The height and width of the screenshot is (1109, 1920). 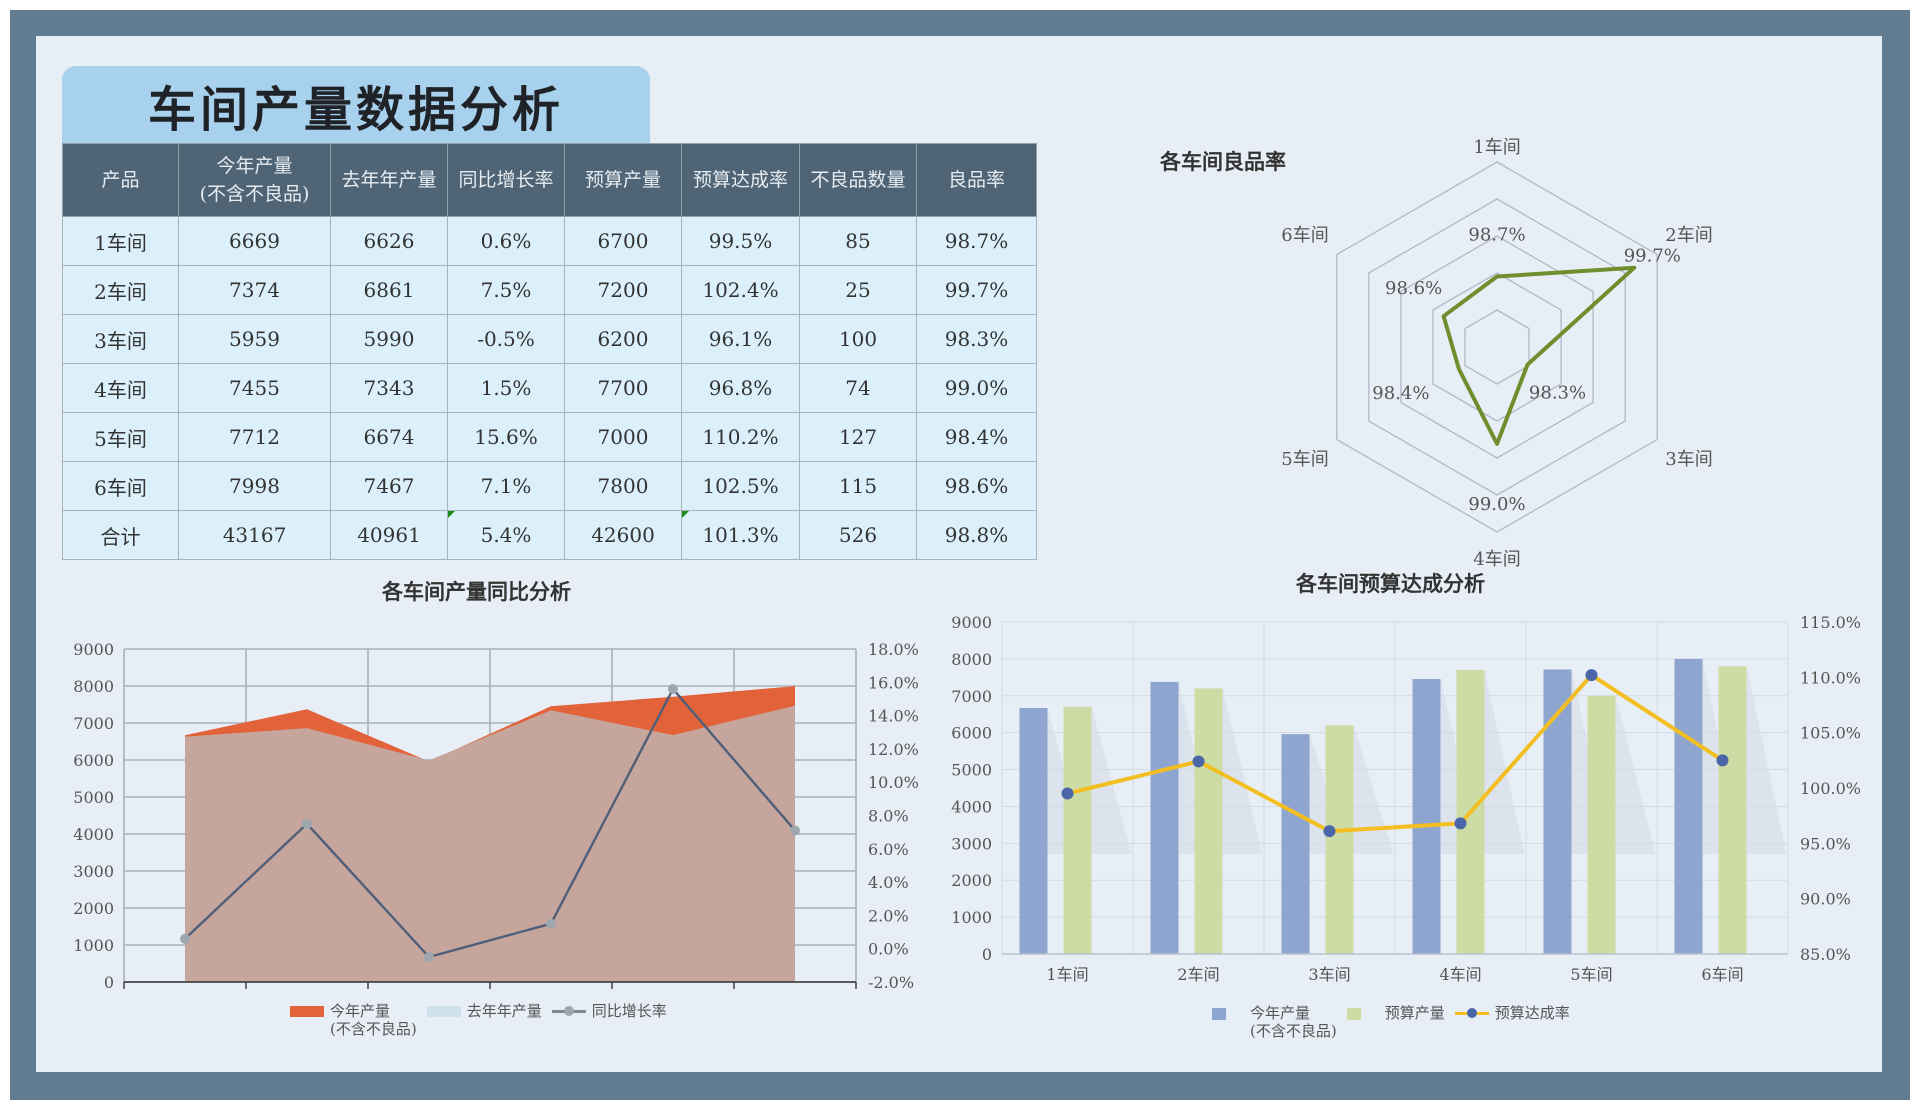 I want to click on table-cell: 40961, so click(x=389, y=535).